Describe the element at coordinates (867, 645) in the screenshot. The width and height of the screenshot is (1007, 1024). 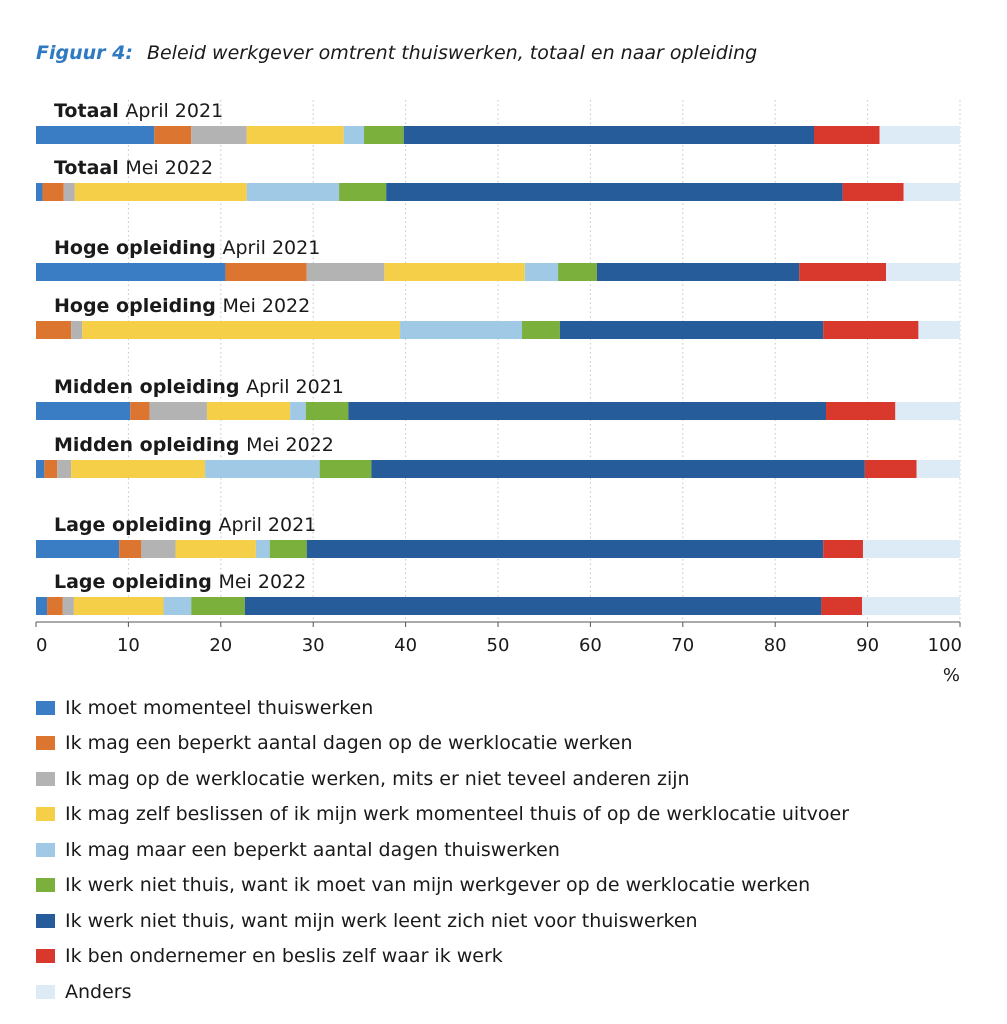
I see `x-tick-label: 90` at that location.